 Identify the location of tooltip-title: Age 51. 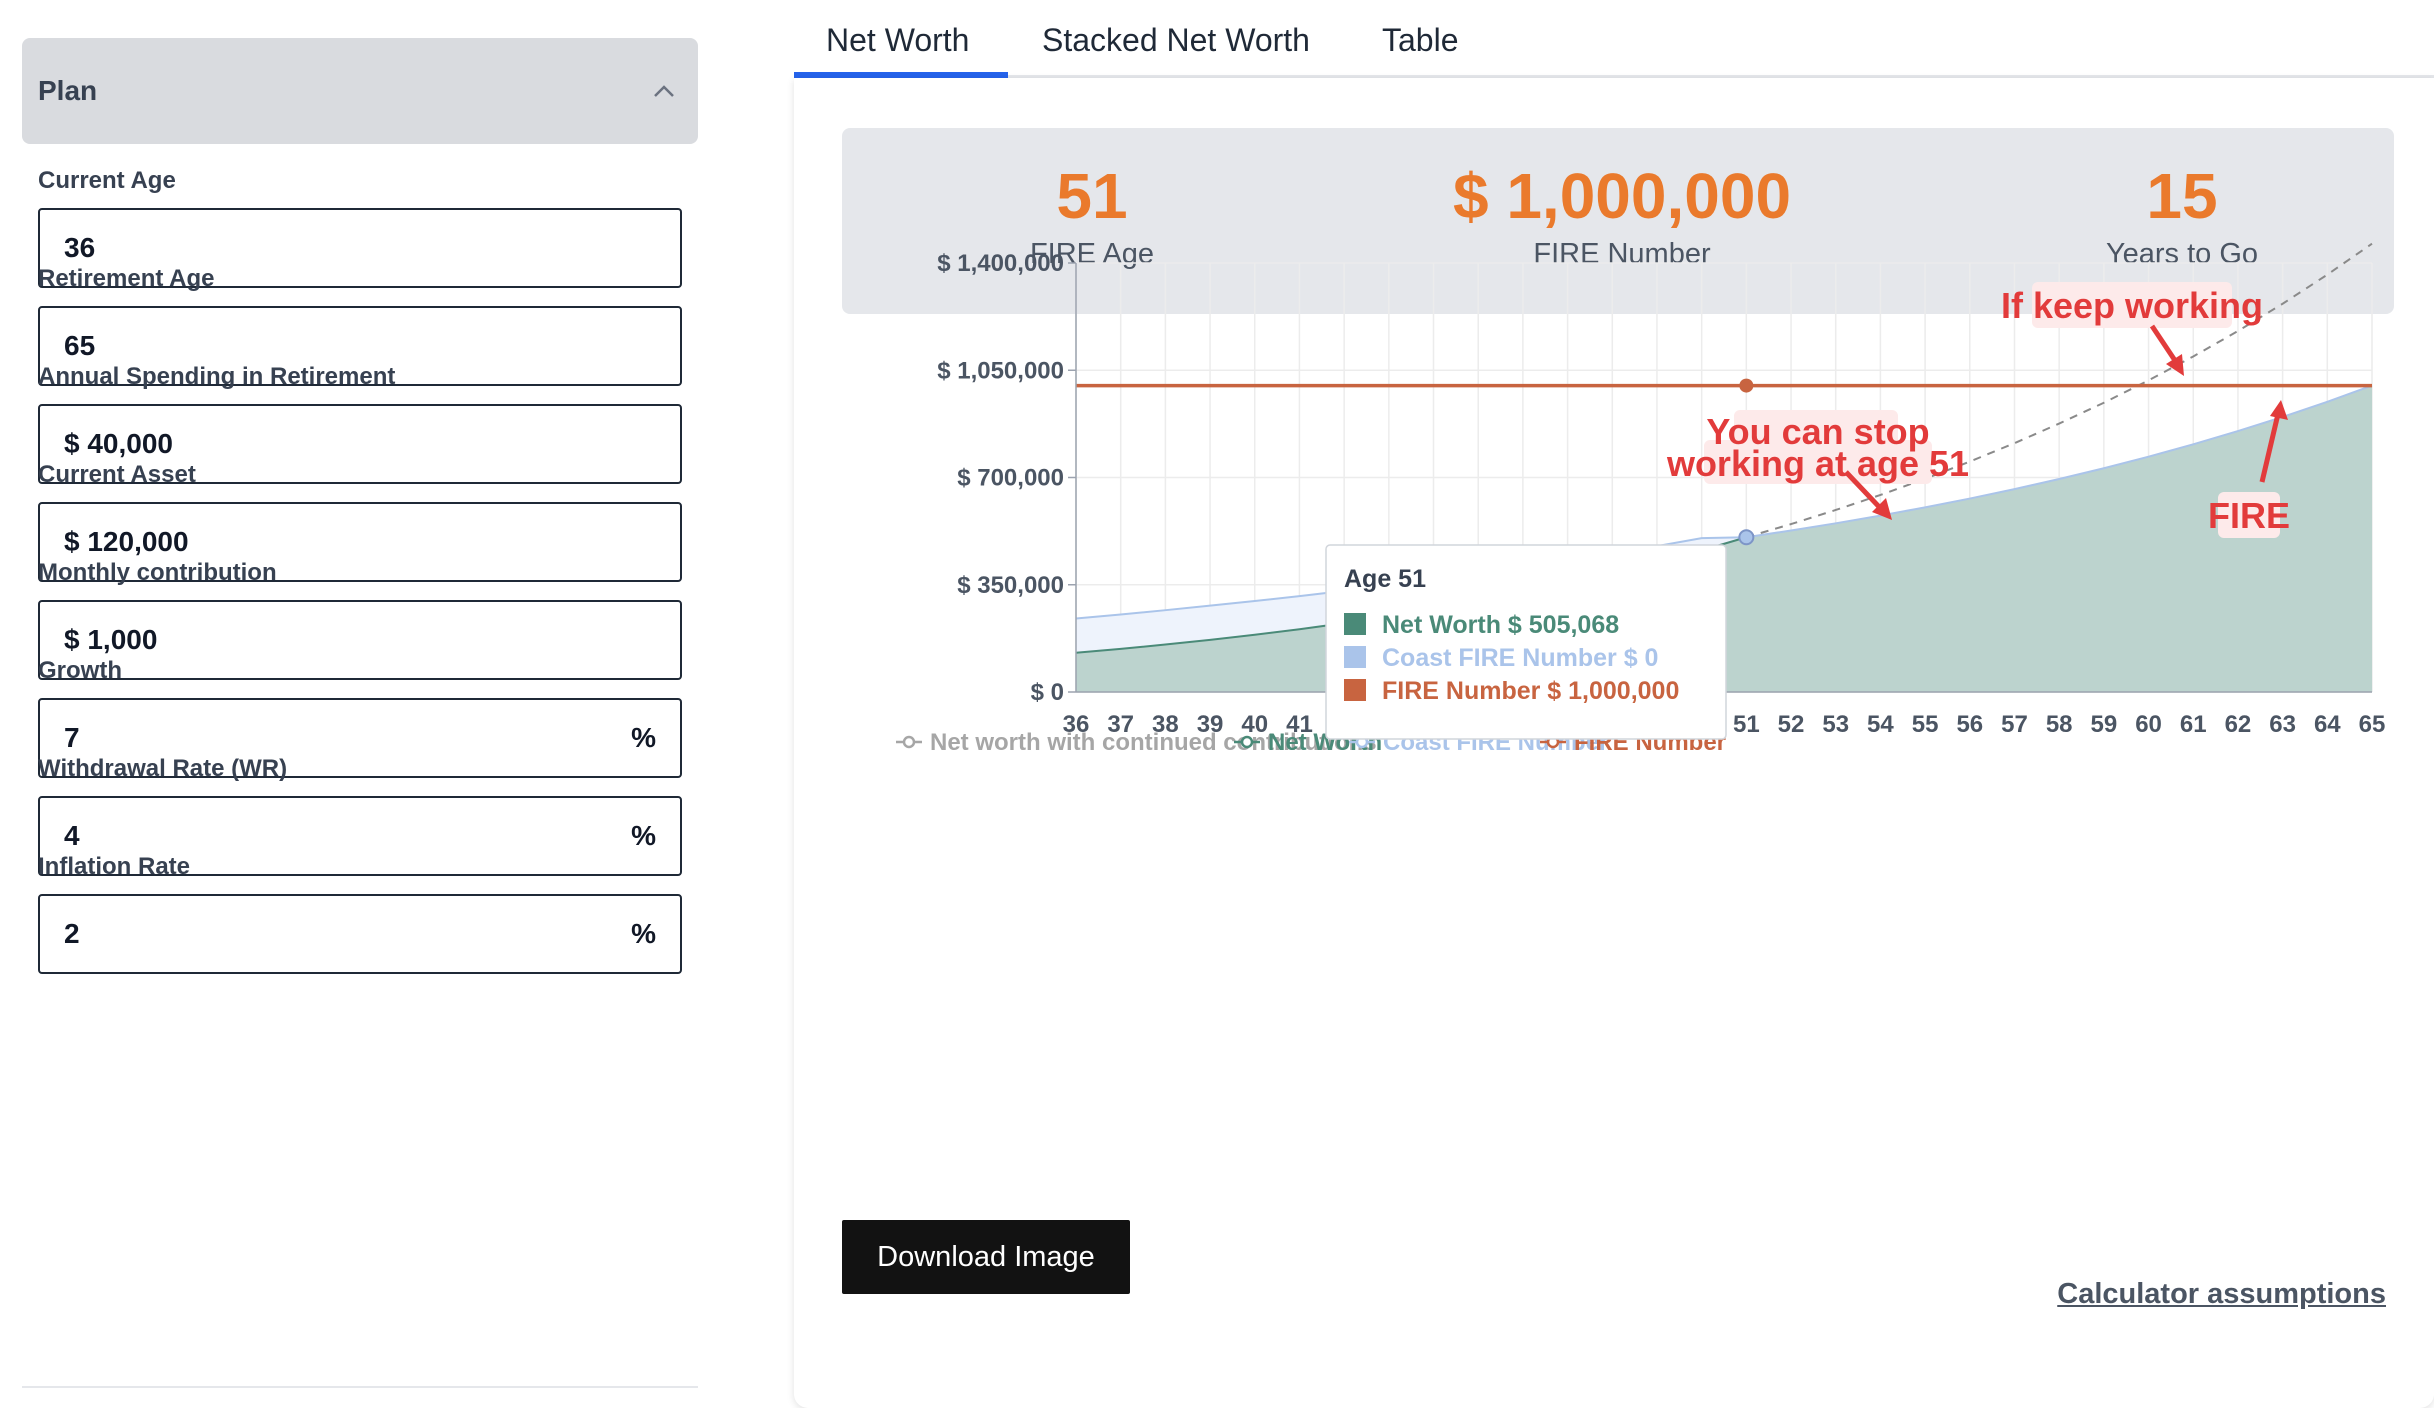
(1385, 579).